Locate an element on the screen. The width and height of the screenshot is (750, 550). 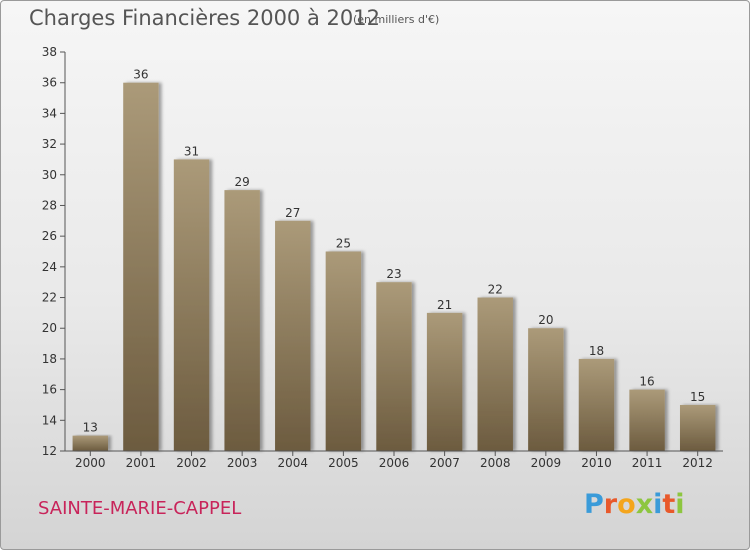
y-tick-label: 36 is located at coordinates (49, 83).